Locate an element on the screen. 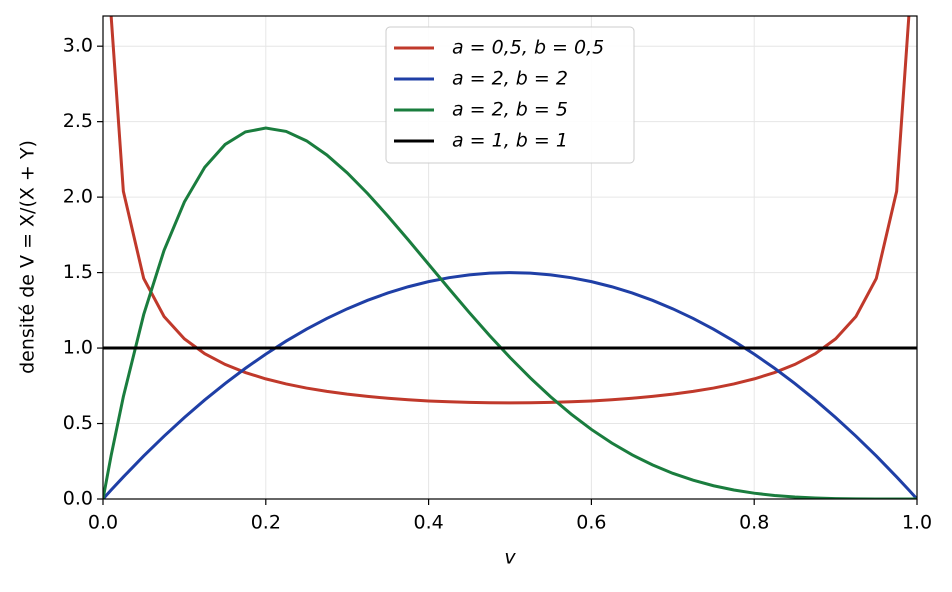 This screenshot has height=592, width=952. x-tick-label: 0.6 is located at coordinates (591, 523).